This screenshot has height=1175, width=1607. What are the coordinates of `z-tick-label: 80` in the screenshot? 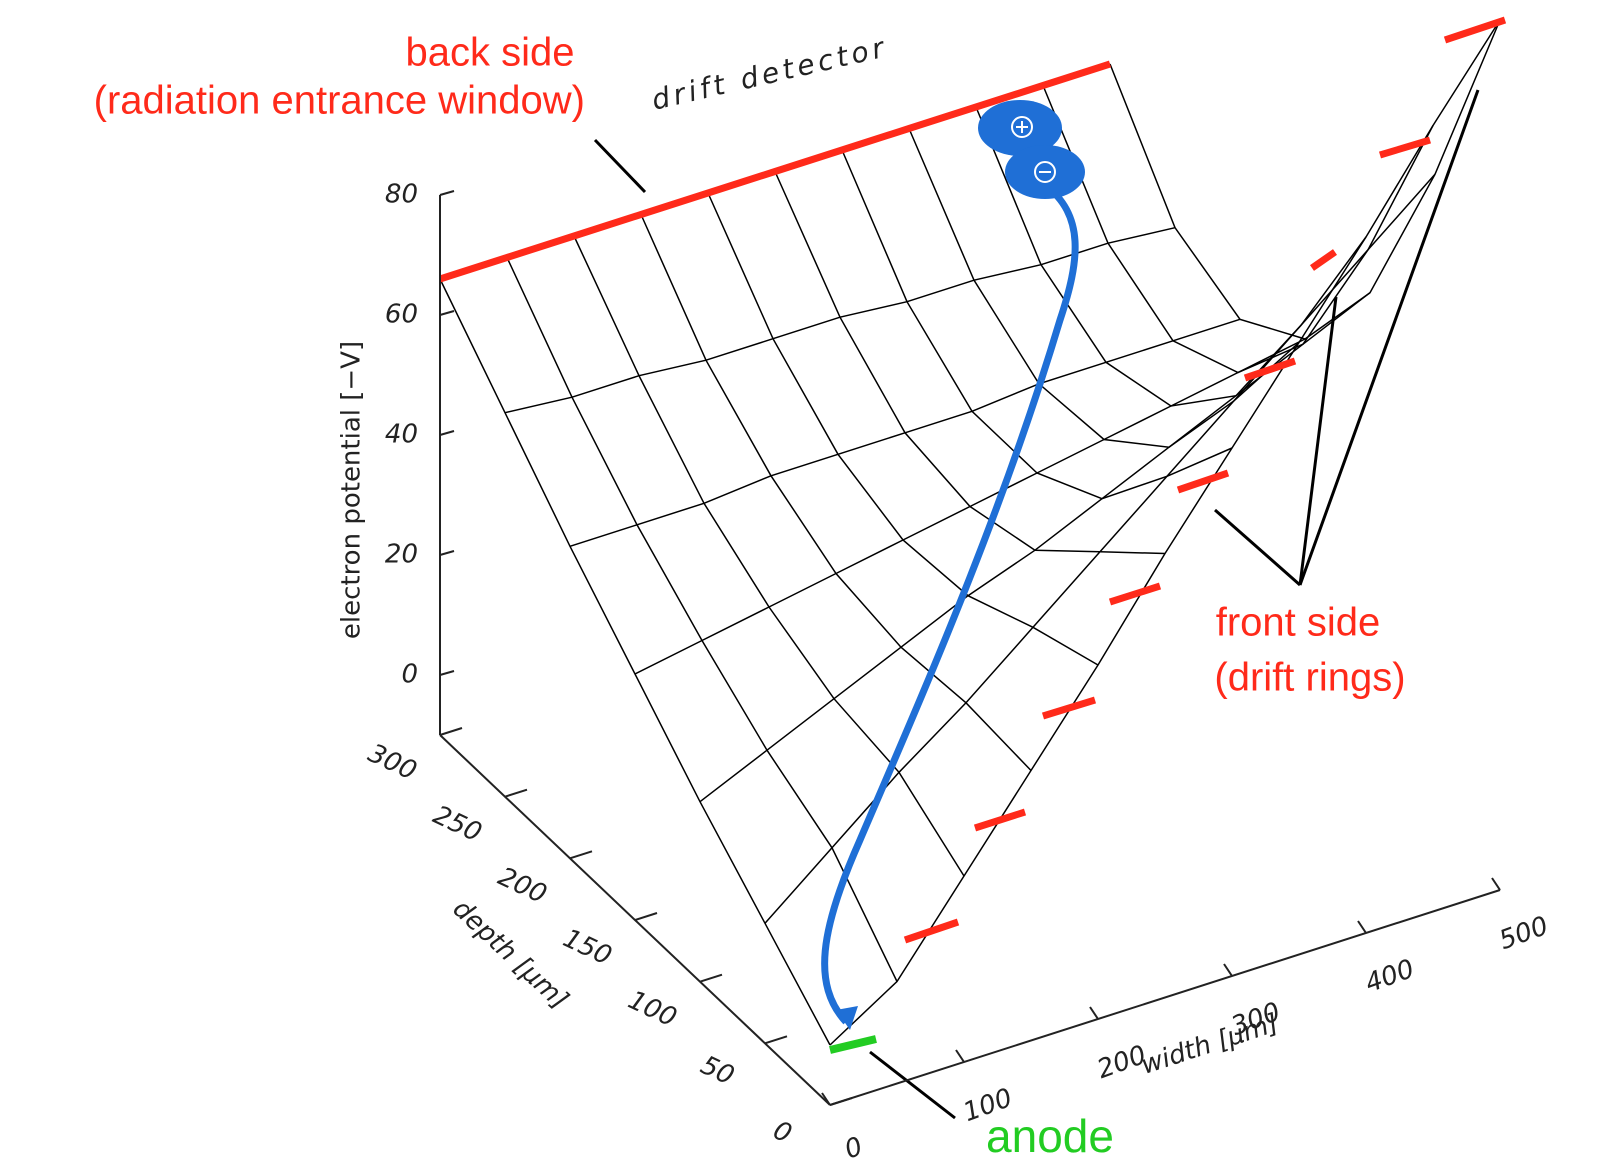 It's located at (401, 195).